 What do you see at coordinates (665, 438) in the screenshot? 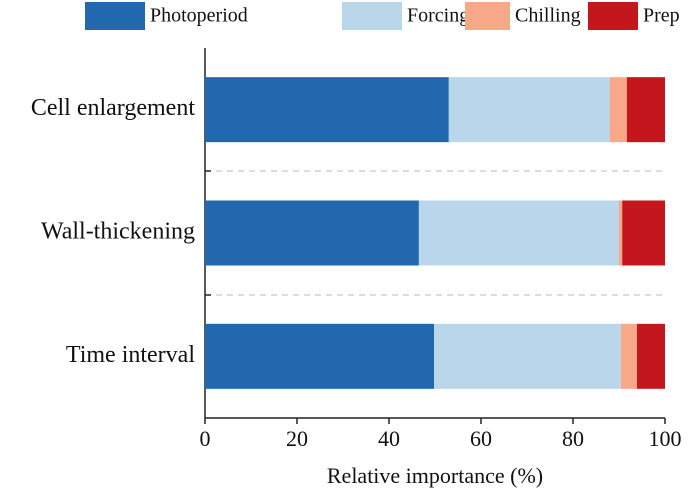
I see `x-tick-label: 100` at bounding box center [665, 438].